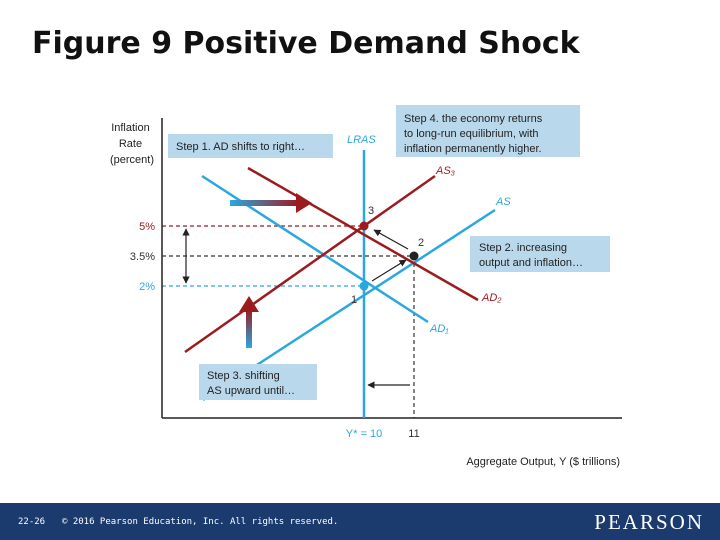 The width and height of the screenshot is (720, 540). Describe the element at coordinates (364, 434) in the screenshot. I see `x-tick-ystar: Y* = 10` at that location.